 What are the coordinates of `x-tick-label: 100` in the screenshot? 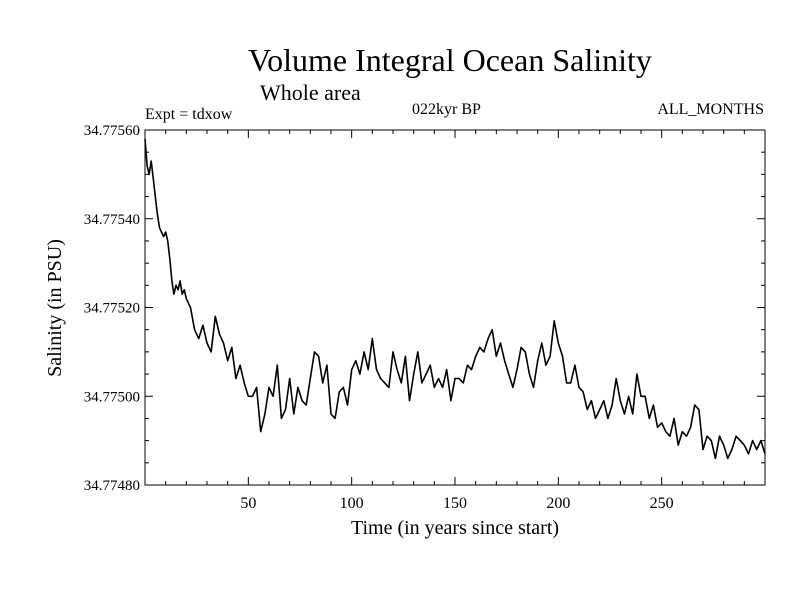 It's located at (352, 503).